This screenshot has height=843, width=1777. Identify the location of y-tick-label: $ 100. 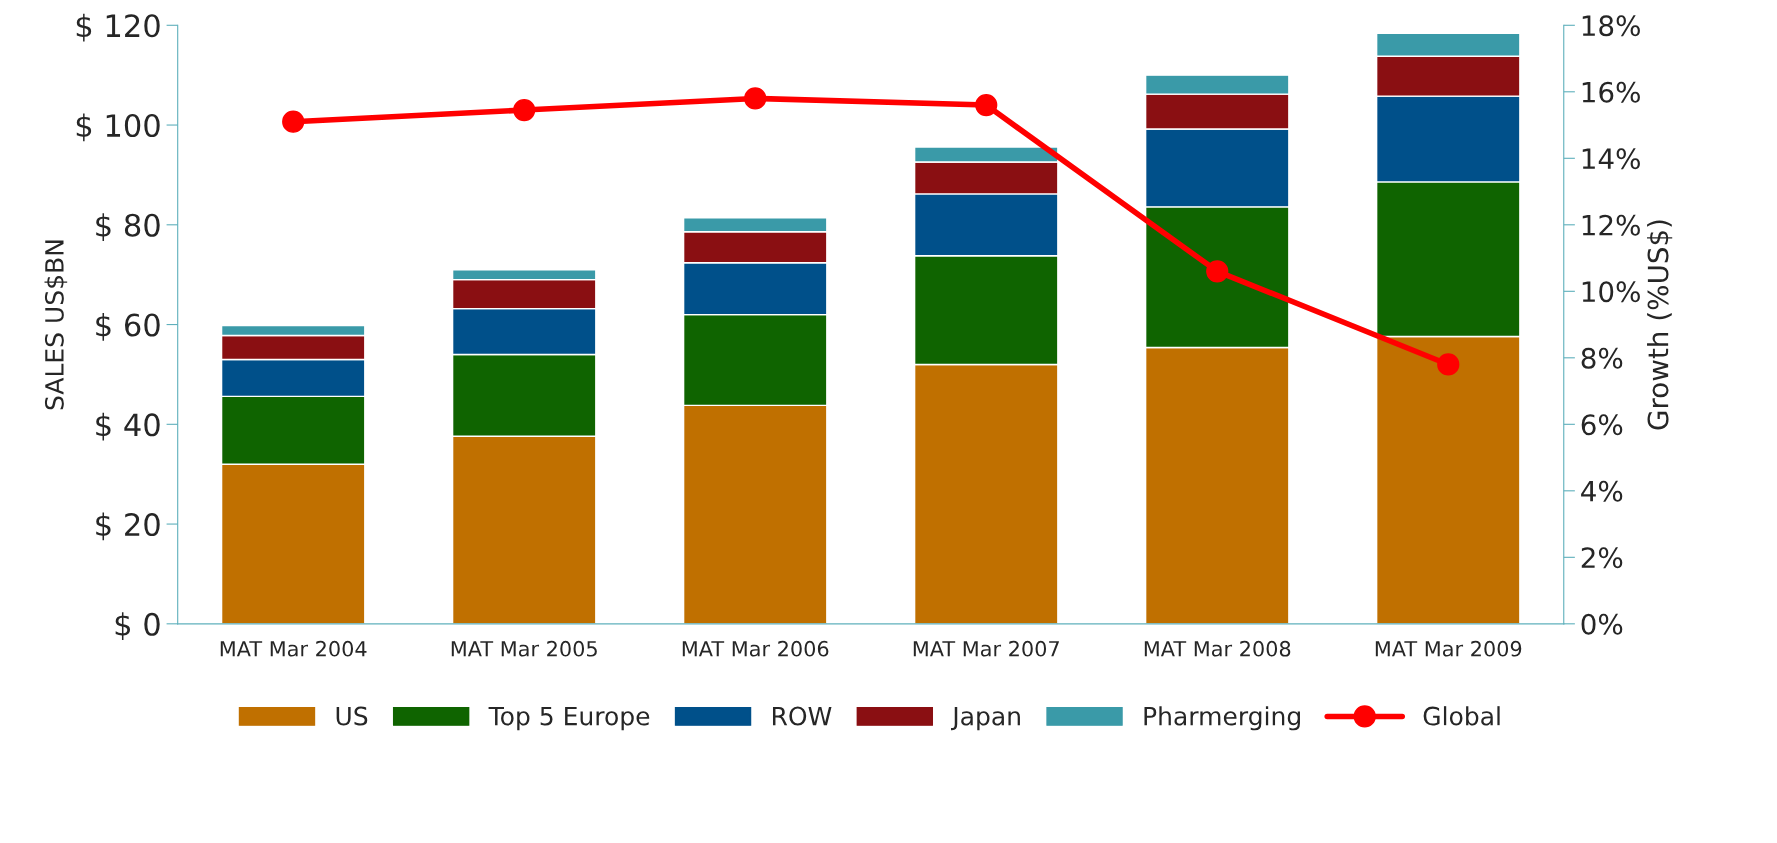
(118, 127).